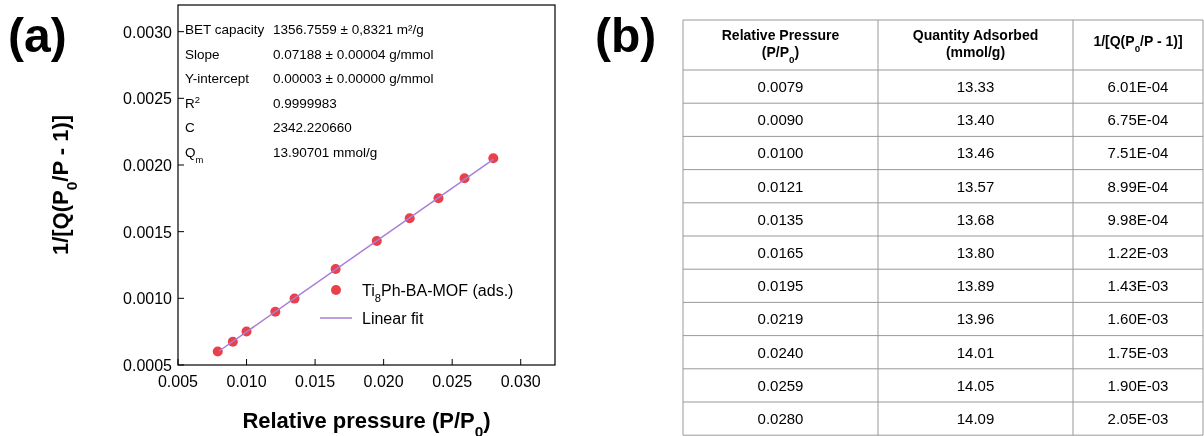  What do you see at coordinates (246, 381) in the screenshot?
I see `x-tick-label: 0.010` at bounding box center [246, 381].